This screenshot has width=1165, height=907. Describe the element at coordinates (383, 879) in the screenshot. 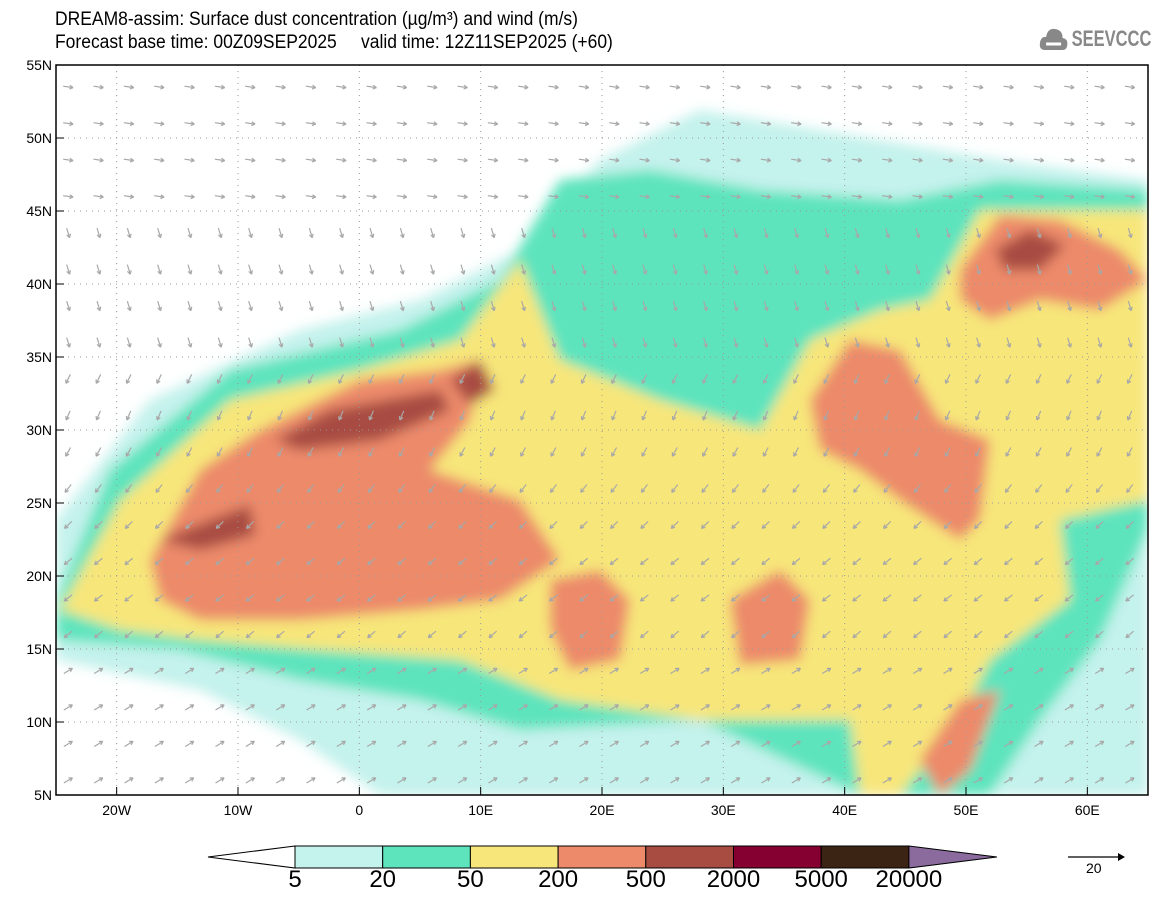

I see `colorbar-level-label: 20` at that location.